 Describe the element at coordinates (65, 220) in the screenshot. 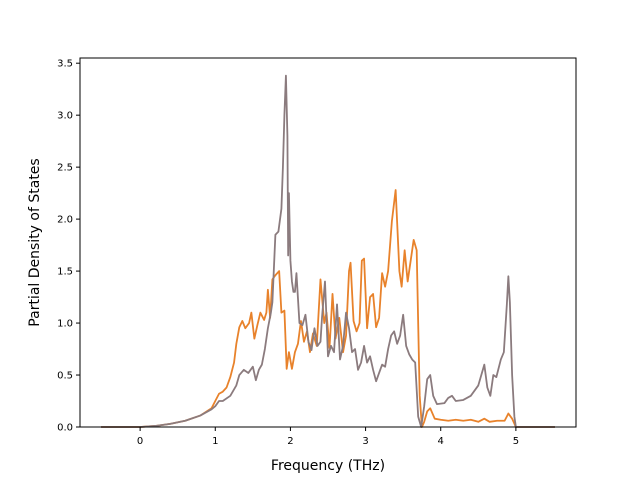

I see `y-tick-label: 2.0` at that location.